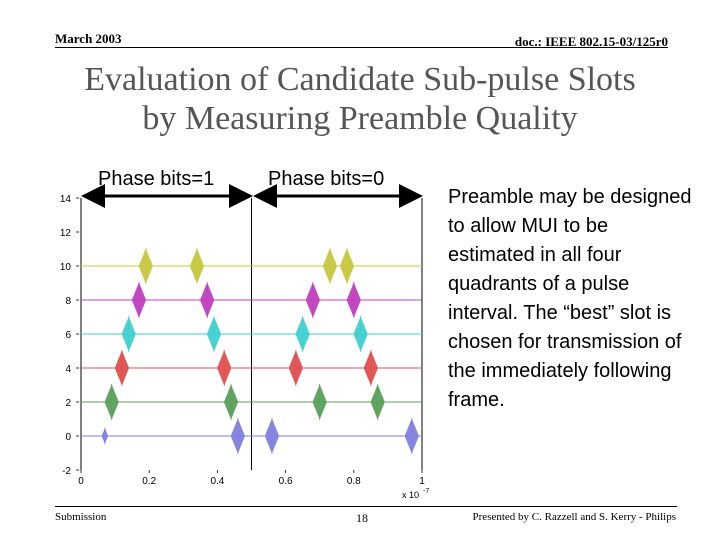 This screenshot has width=720, height=540. I want to click on header-date: March 2003, so click(88, 38).